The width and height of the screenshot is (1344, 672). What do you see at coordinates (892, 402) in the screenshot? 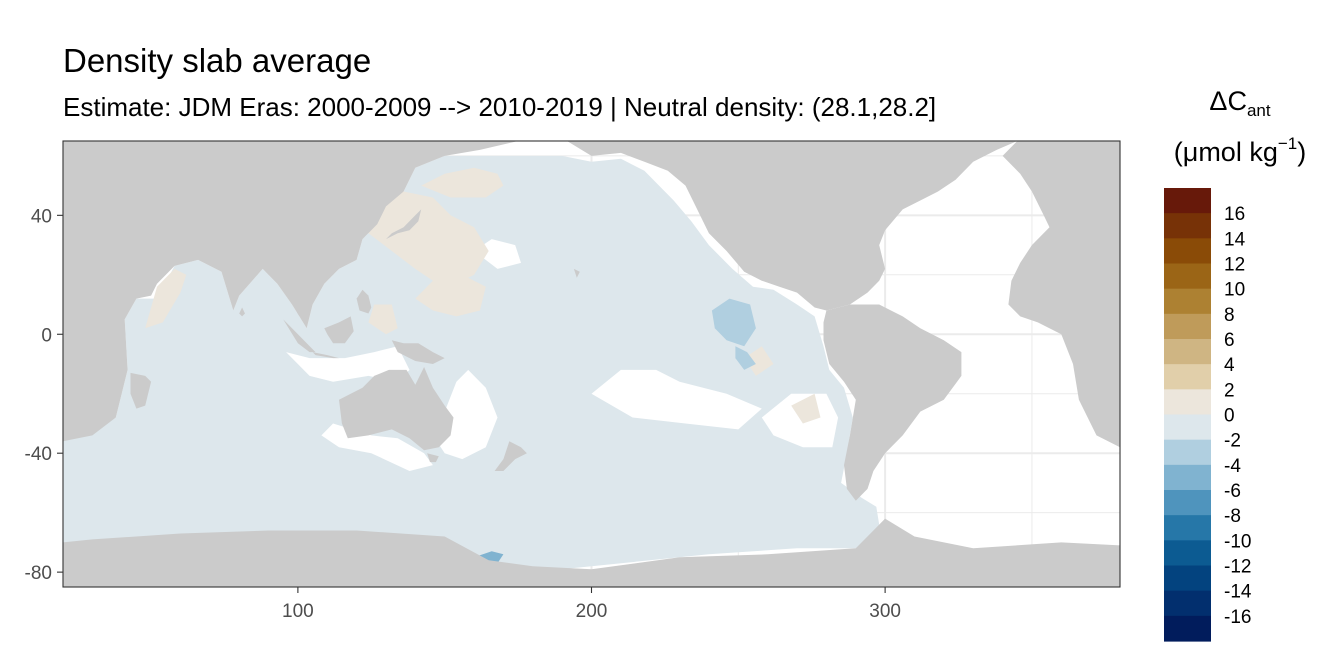
I see `land-south-america` at bounding box center [892, 402].